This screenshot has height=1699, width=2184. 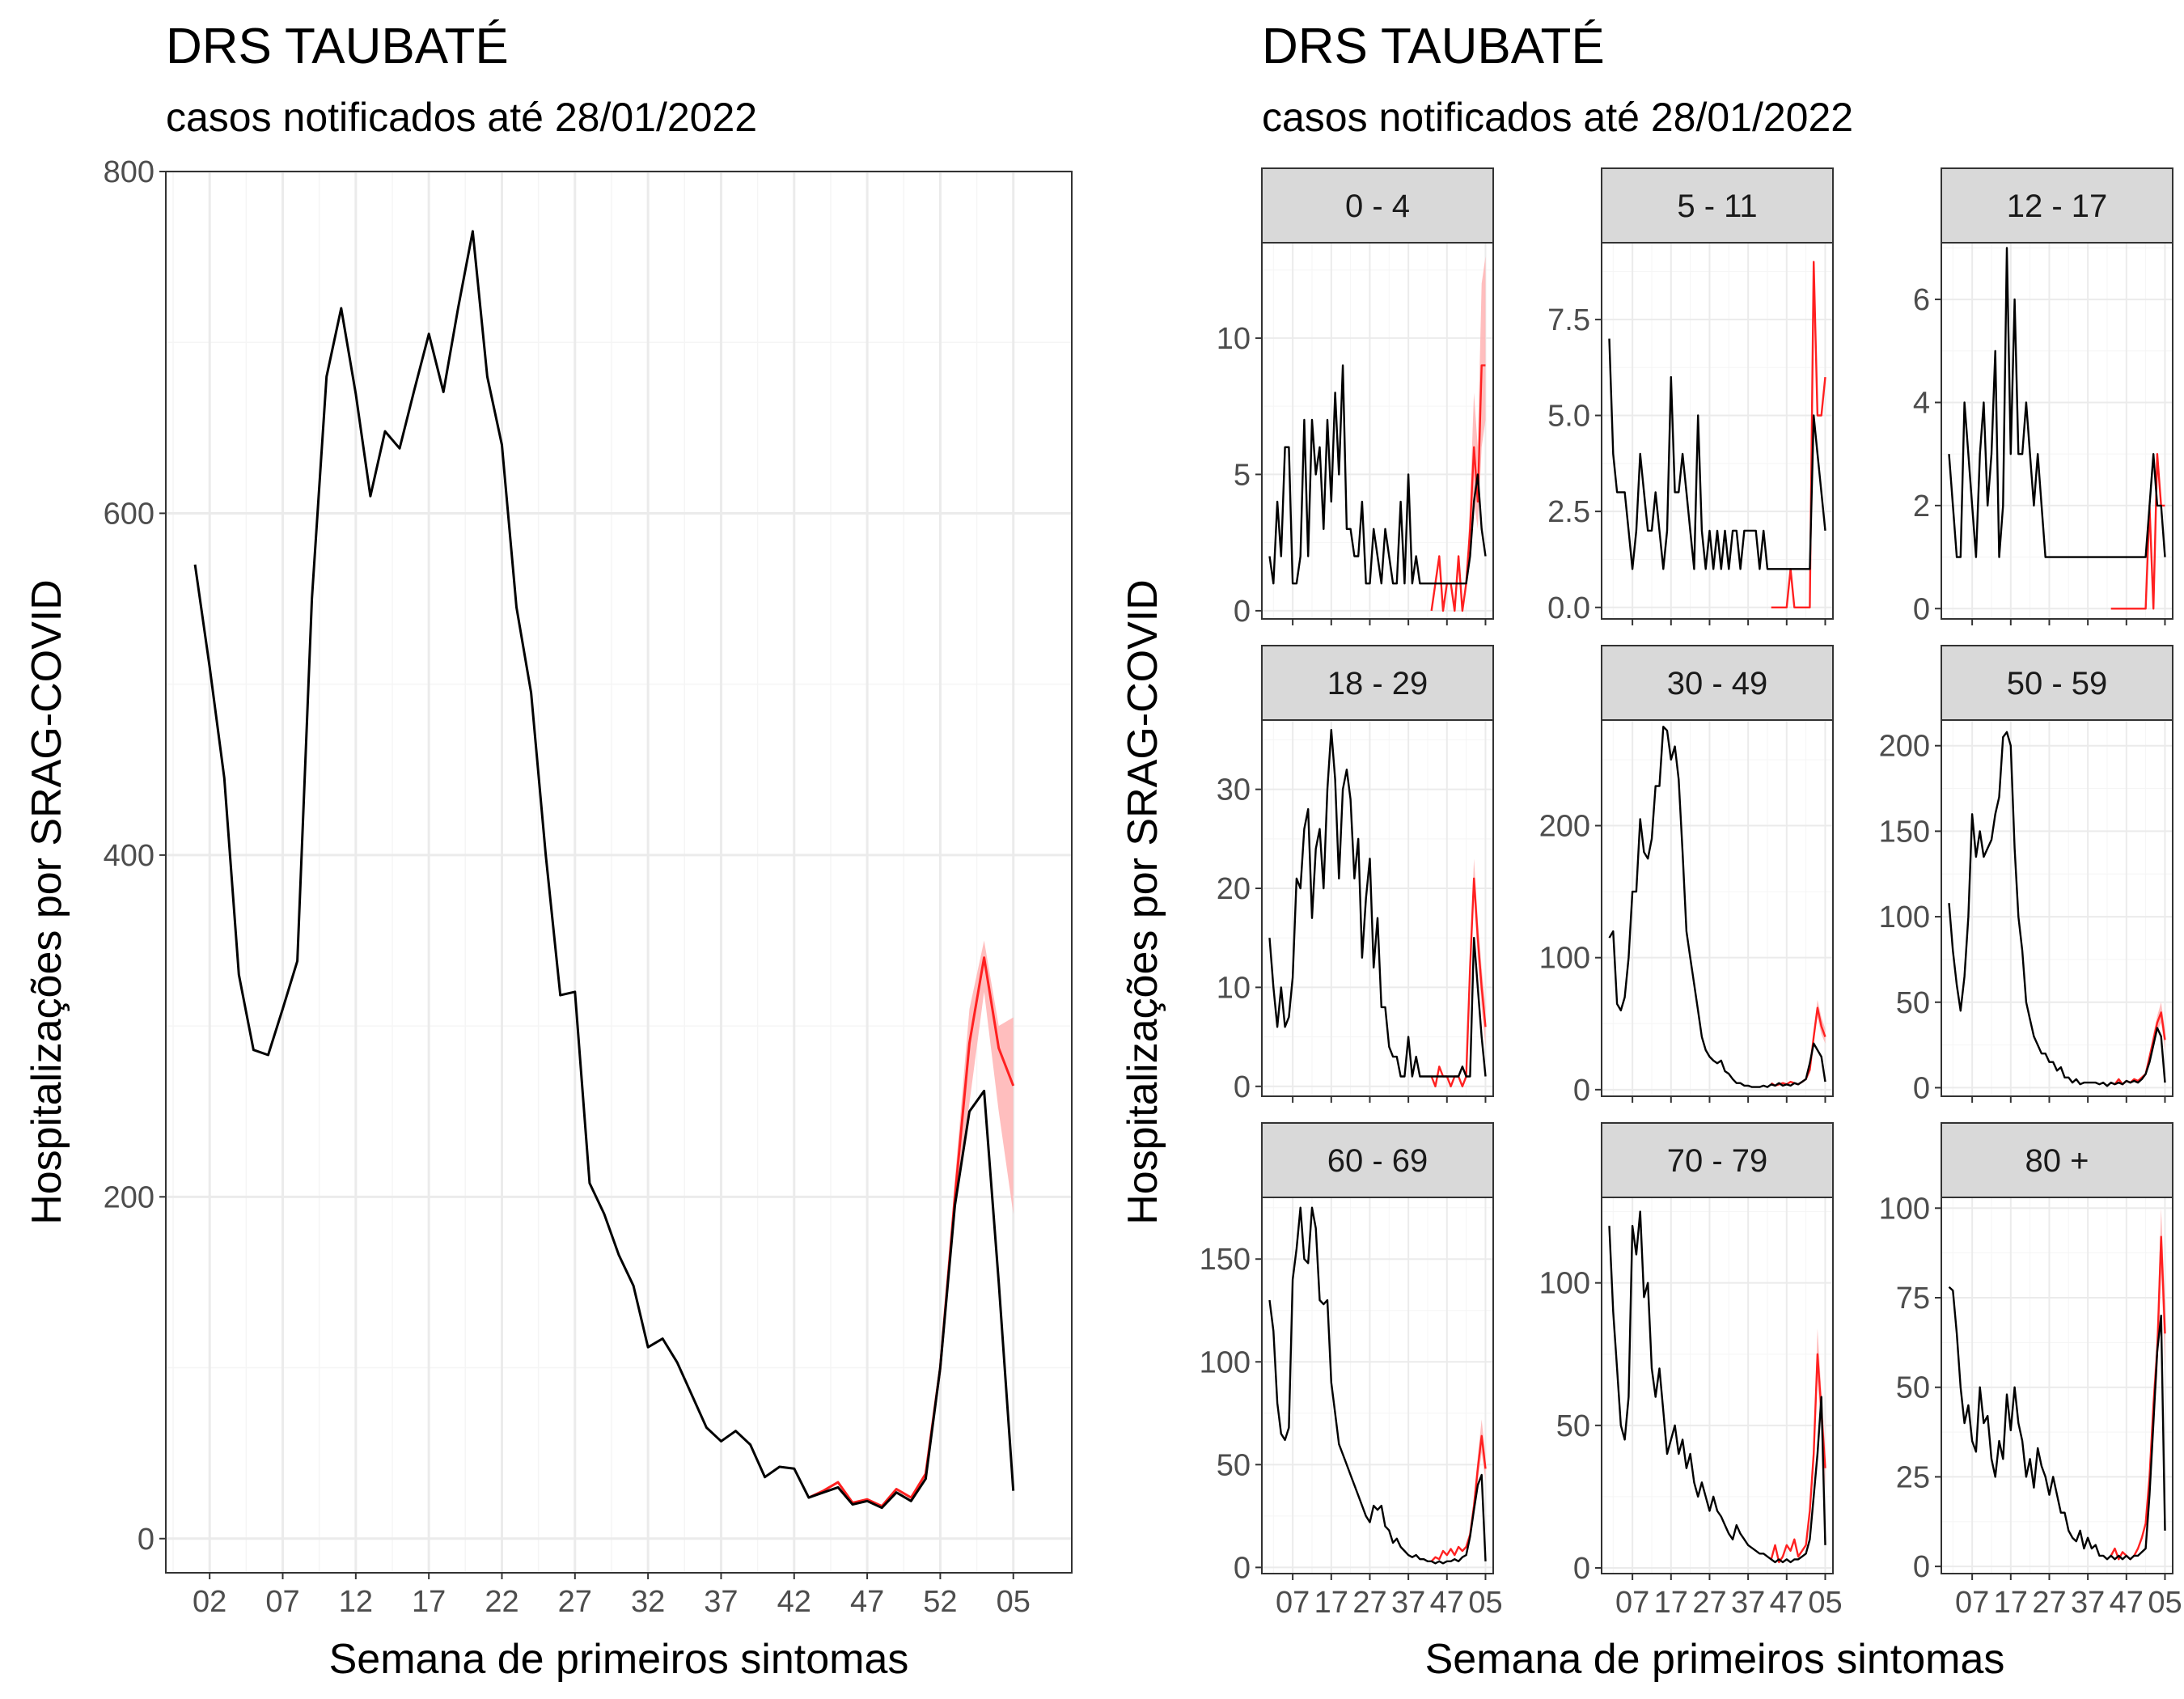 I want to click on left-y-tick-label: 800, so click(x=129, y=172).